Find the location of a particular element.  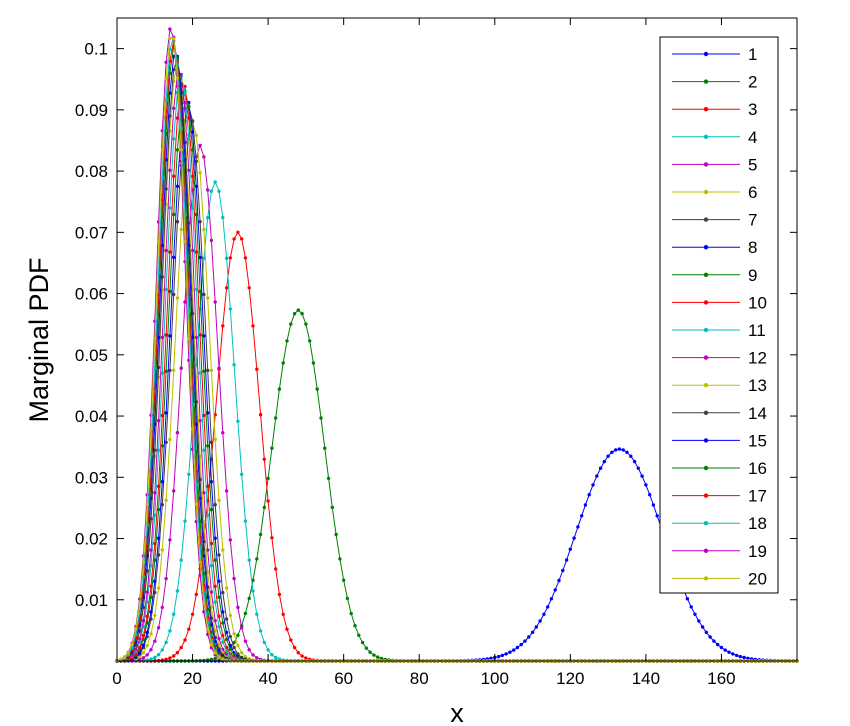

legend-item: 1 is located at coordinates (714, 54).